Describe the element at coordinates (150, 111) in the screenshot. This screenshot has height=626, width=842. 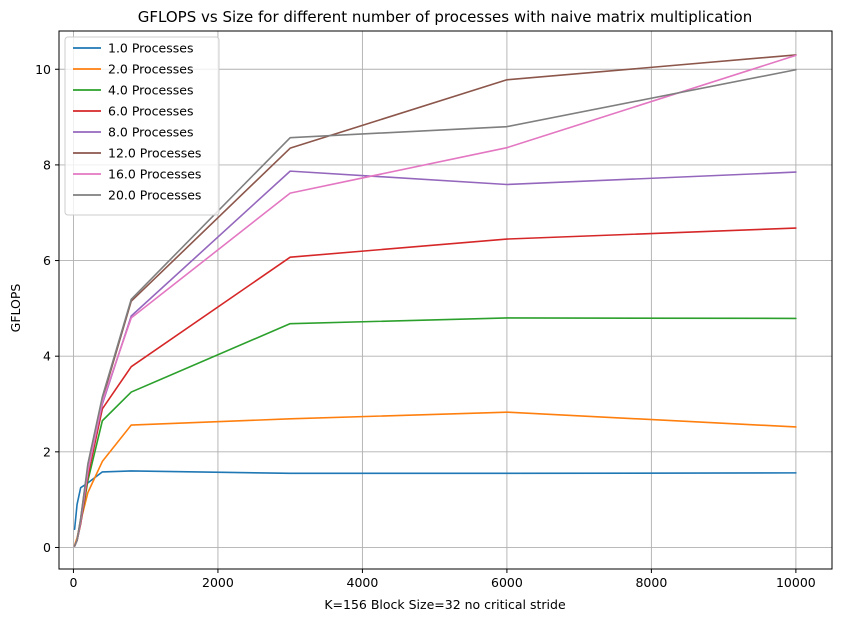
I see `legend-label: 6.0 Processes` at that location.